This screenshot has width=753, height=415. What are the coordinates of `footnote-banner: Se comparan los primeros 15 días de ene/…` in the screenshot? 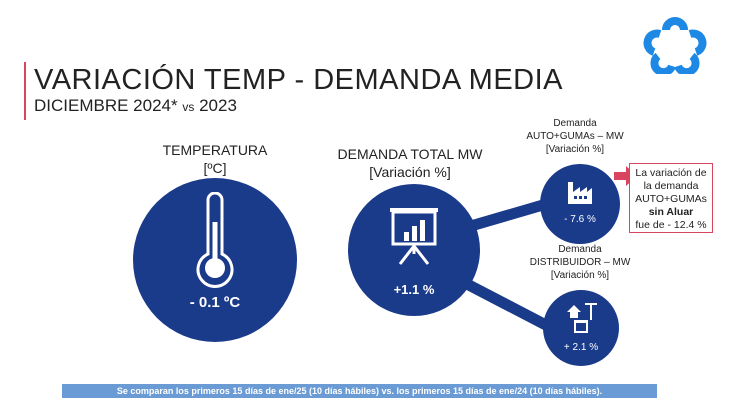 It's located at (359, 391).